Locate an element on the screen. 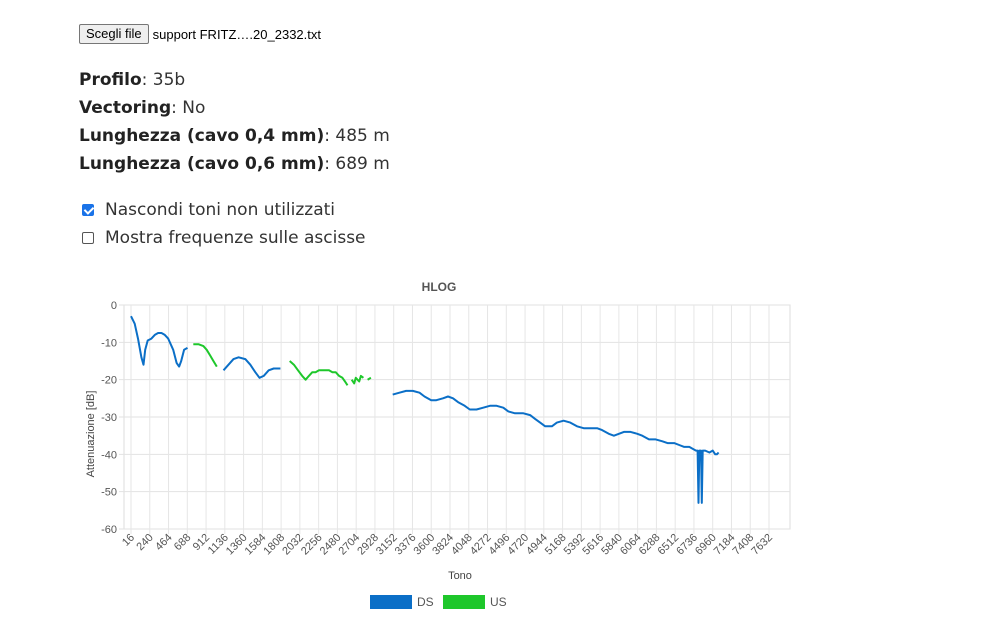  x-tick-label: 688 is located at coordinates (182, 542).